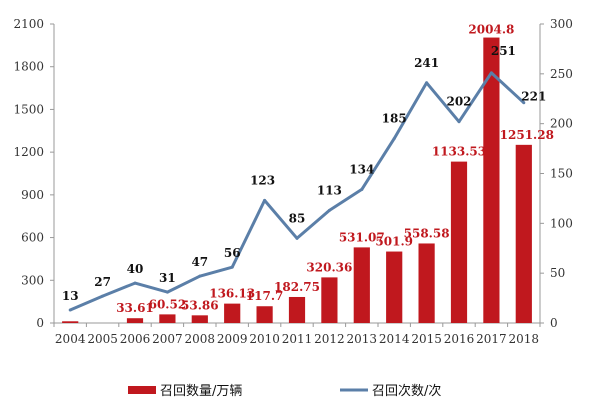  What do you see at coordinates (28, 152) in the screenshot?
I see `left-tick-label: 1200` at bounding box center [28, 152].